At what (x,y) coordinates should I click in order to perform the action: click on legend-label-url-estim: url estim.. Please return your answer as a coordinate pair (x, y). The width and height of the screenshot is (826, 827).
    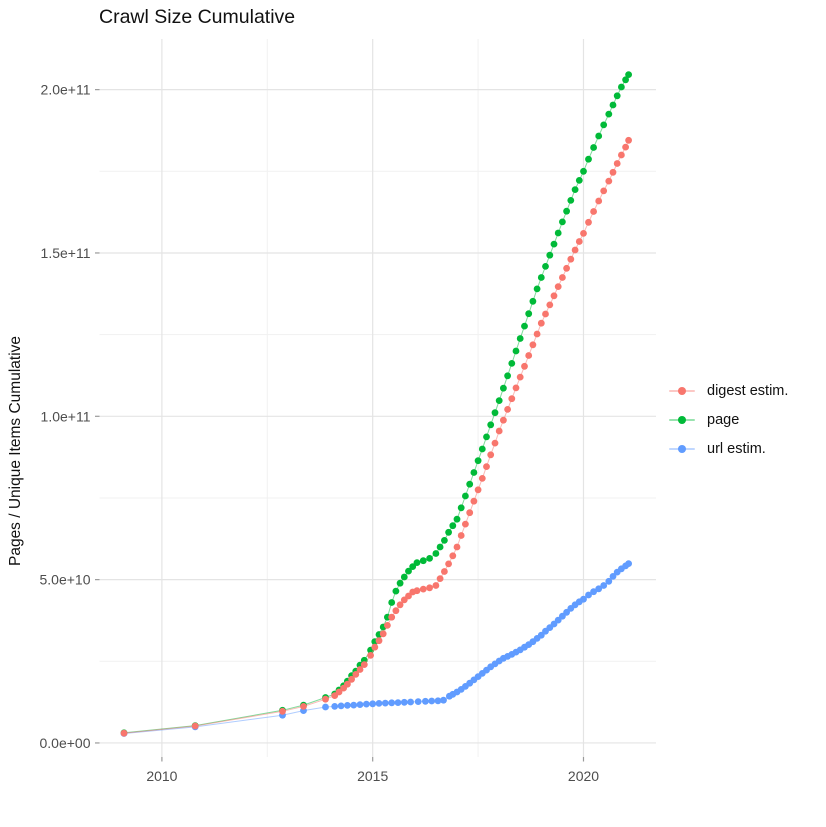
    Looking at the image, I should click on (736, 449).